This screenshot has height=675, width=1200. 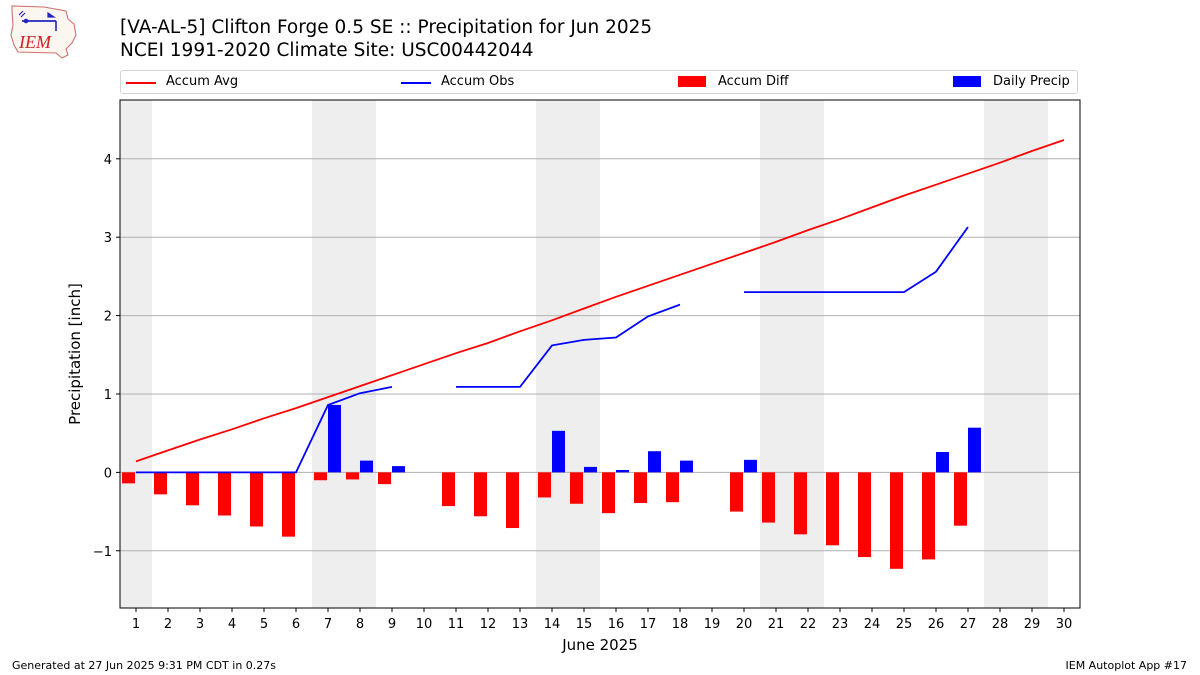 I want to click on x-tick-label: 22, so click(x=808, y=624).